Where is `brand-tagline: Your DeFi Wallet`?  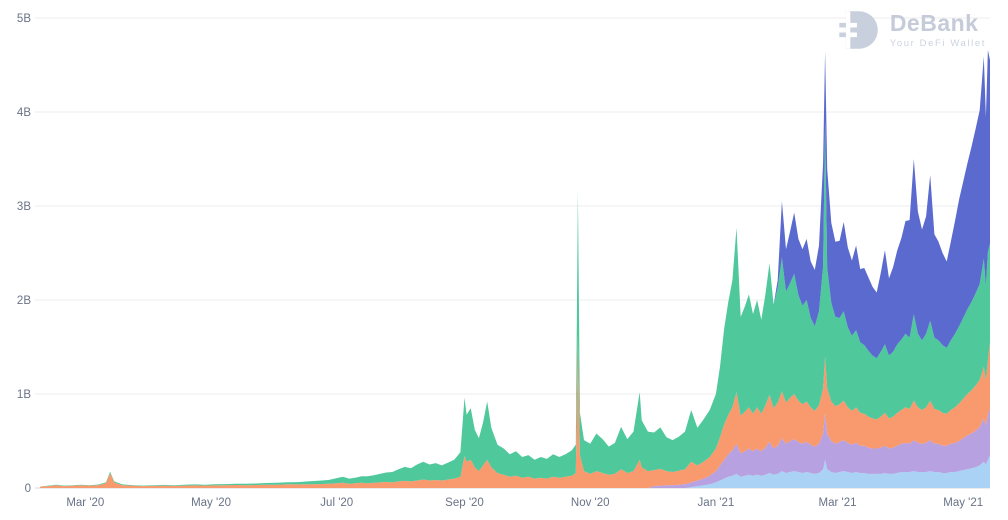 brand-tagline: Your DeFi Wallet is located at coordinates (937, 44).